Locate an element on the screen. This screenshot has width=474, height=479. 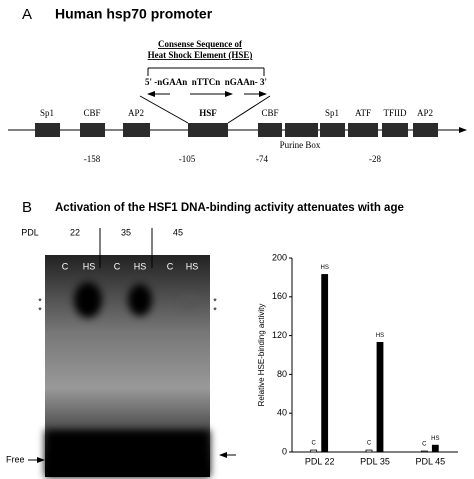
y-tick-label: 160 is located at coordinates (279, 296).